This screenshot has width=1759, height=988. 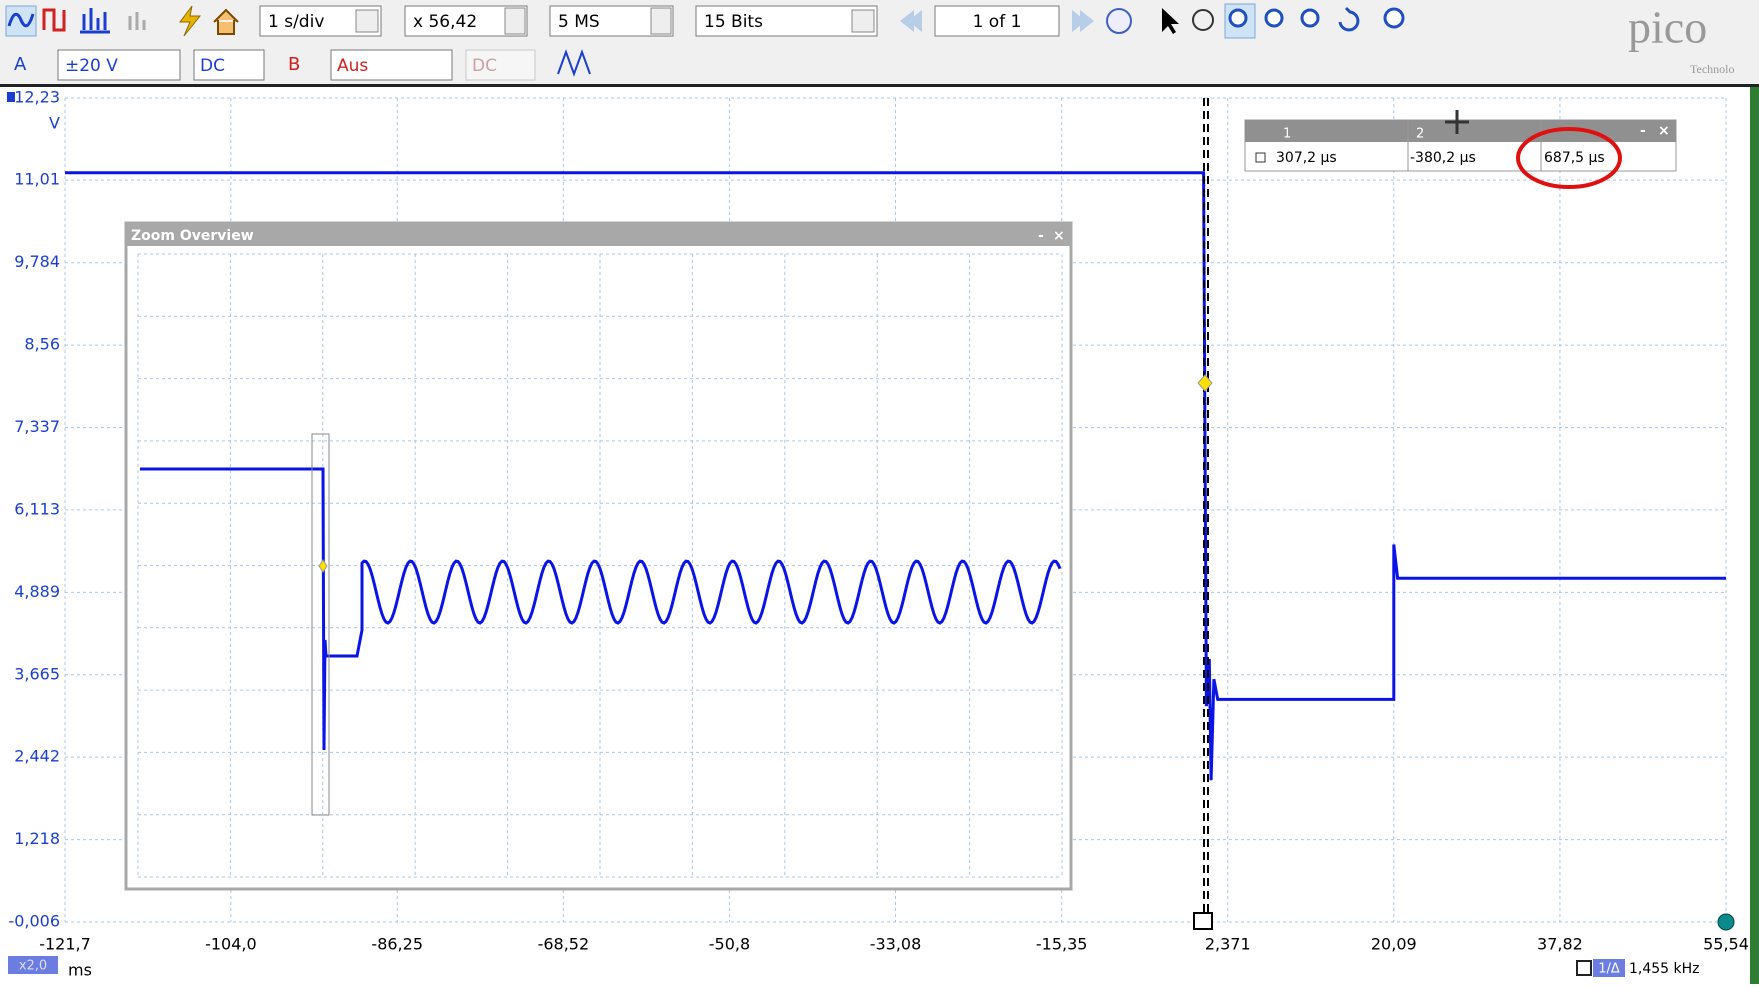 What do you see at coordinates (42, 344) in the screenshot?
I see `y-tick-label: 8,56` at bounding box center [42, 344].